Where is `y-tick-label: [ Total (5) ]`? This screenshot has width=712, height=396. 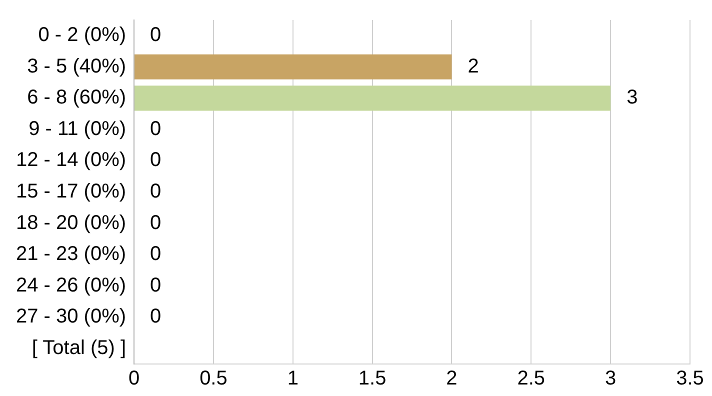 y-tick-label: [ Total (5) ] is located at coordinates (79, 347).